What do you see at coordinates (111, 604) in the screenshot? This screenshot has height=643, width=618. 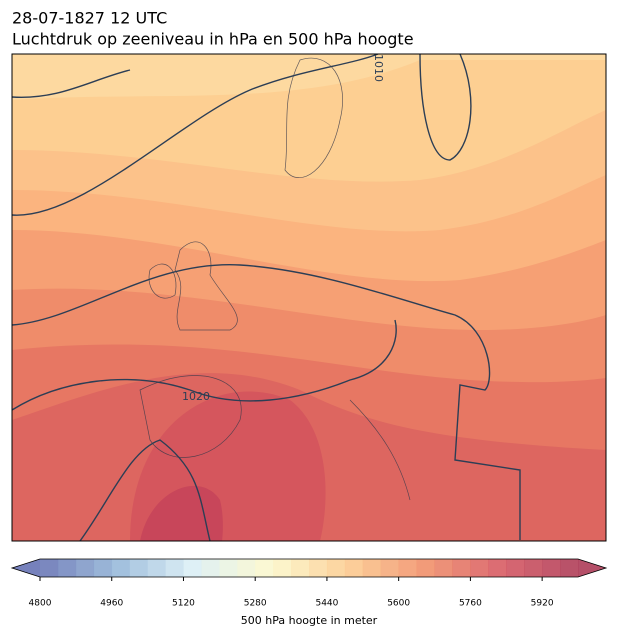 I see `colorbar-tick-label: 4960` at bounding box center [111, 604].